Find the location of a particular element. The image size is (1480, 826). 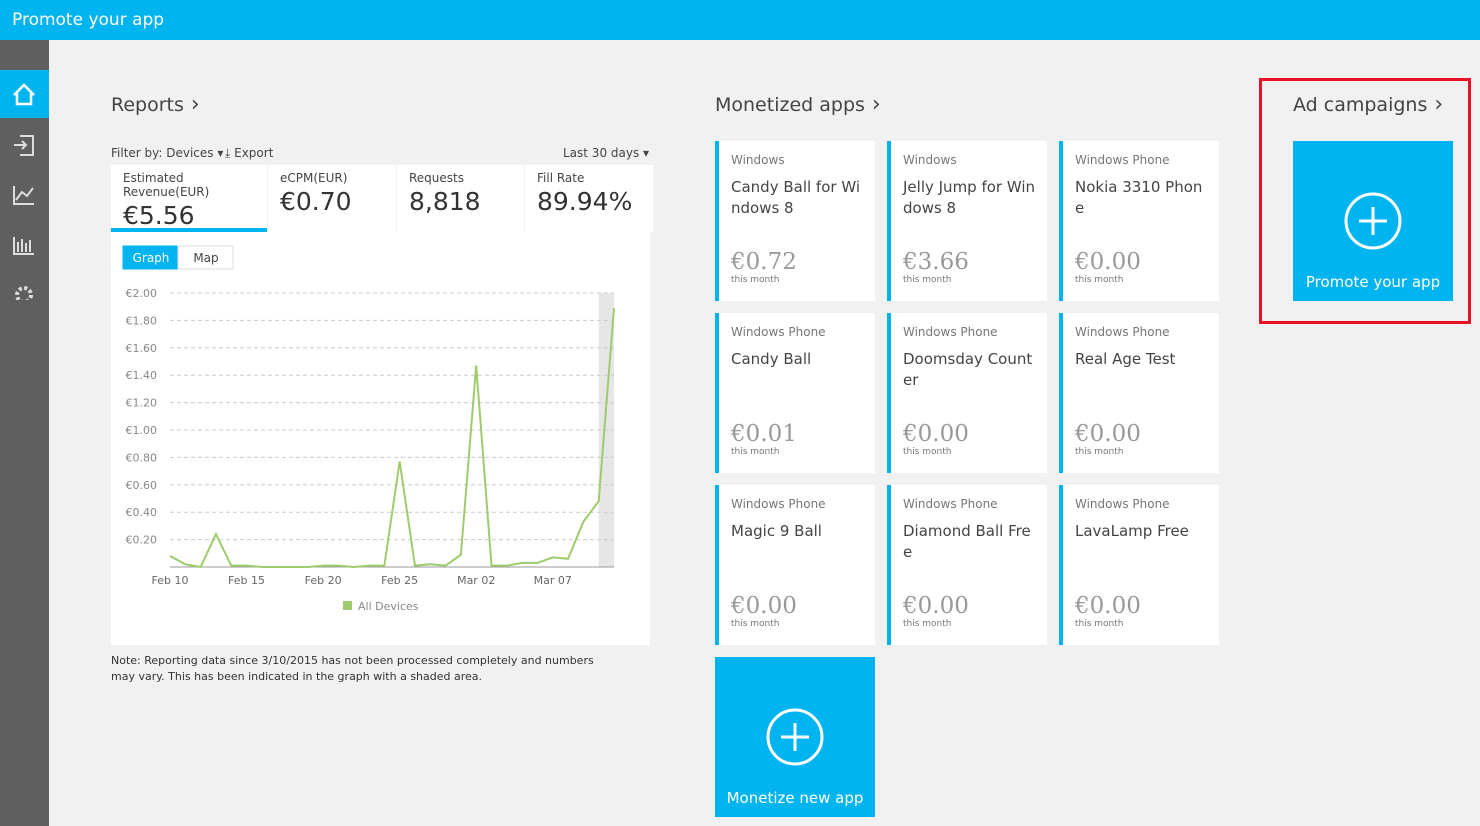

settings-icon is located at coordinates (24, 295).